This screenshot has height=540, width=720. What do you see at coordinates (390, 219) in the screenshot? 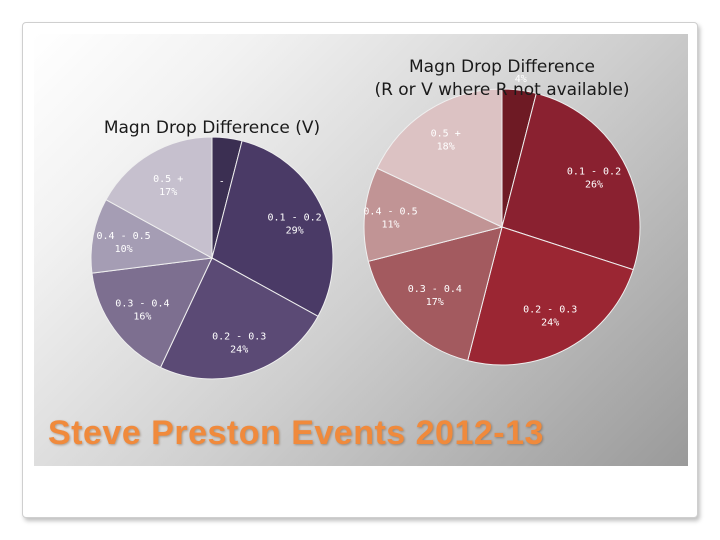
I see `pie-slice-label: 0.4 - 0.5 11%` at bounding box center [390, 219].